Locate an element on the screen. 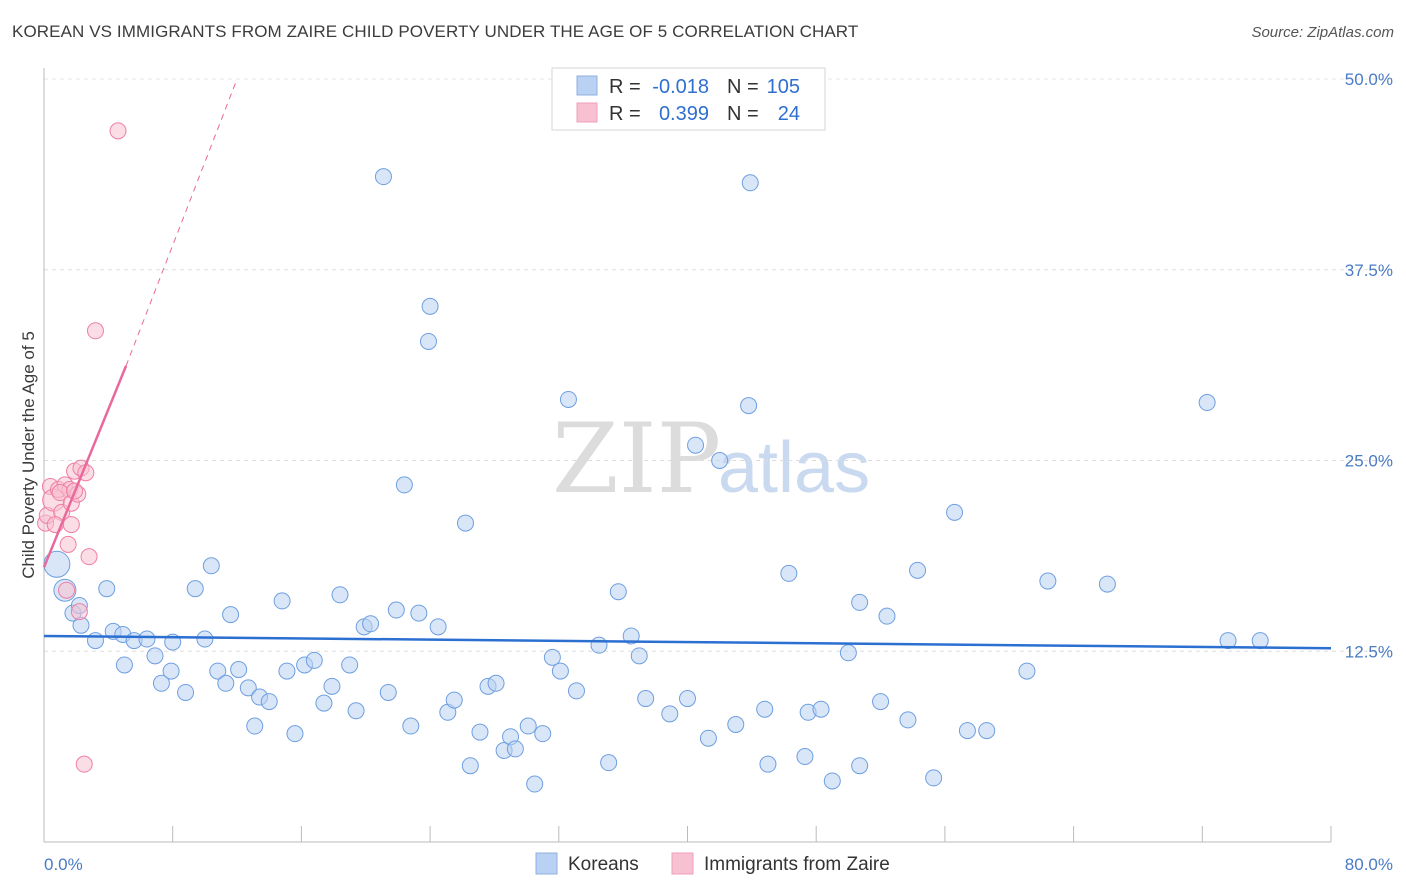 Image resolution: width=1406 pixels, height=892 pixels. series-legend-label-zaire: Immigrants from Zaire is located at coordinates (797, 864).